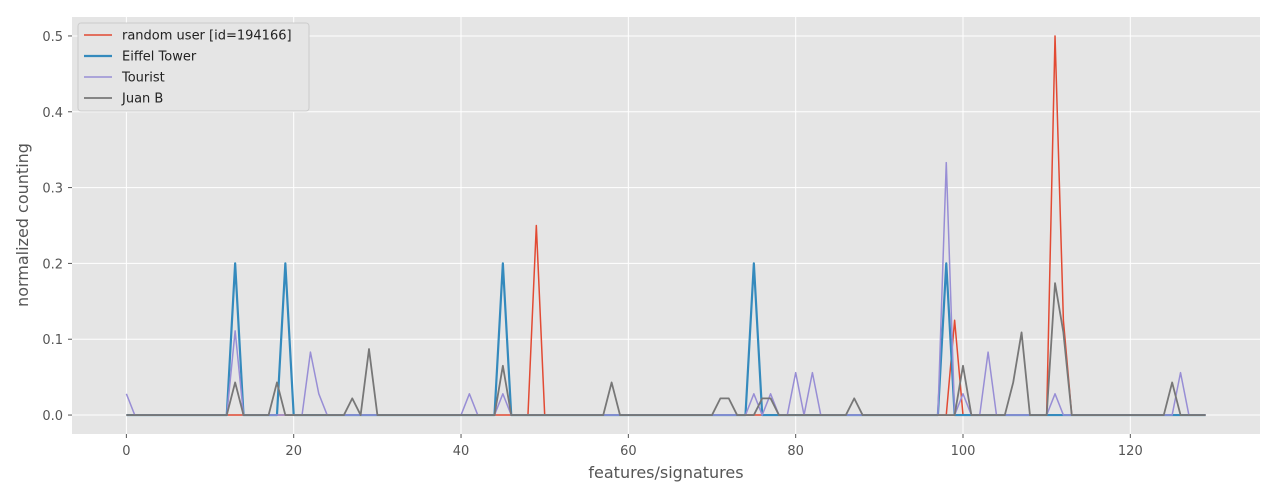  What do you see at coordinates (52, 264) in the screenshot?
I see `y-tick-label: 0.2` at bounding box center [52, 264].